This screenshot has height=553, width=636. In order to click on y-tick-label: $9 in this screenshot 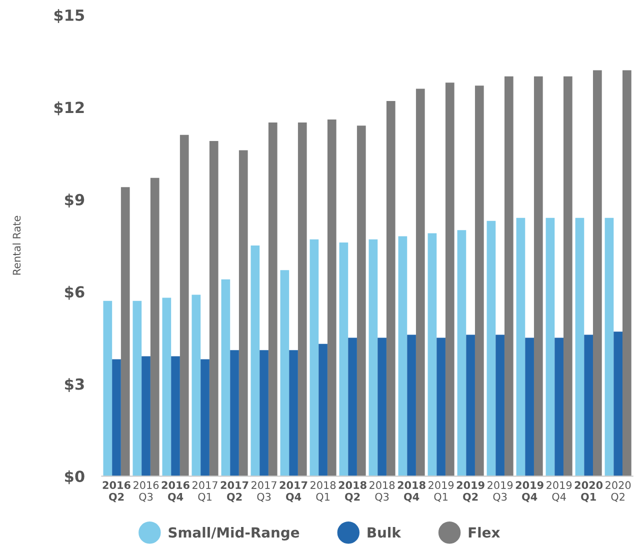, I will do `click(74, 201)`.